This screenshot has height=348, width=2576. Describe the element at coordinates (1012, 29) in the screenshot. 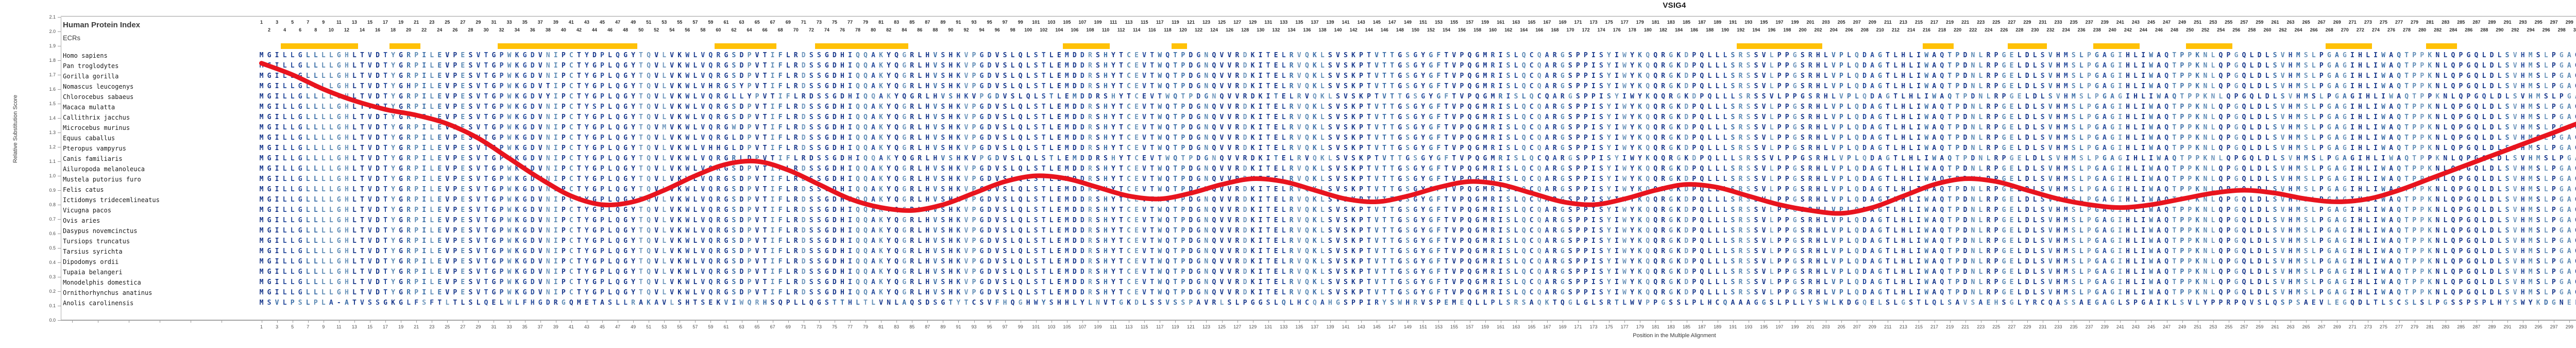

I see `position-number: 98` at that location.